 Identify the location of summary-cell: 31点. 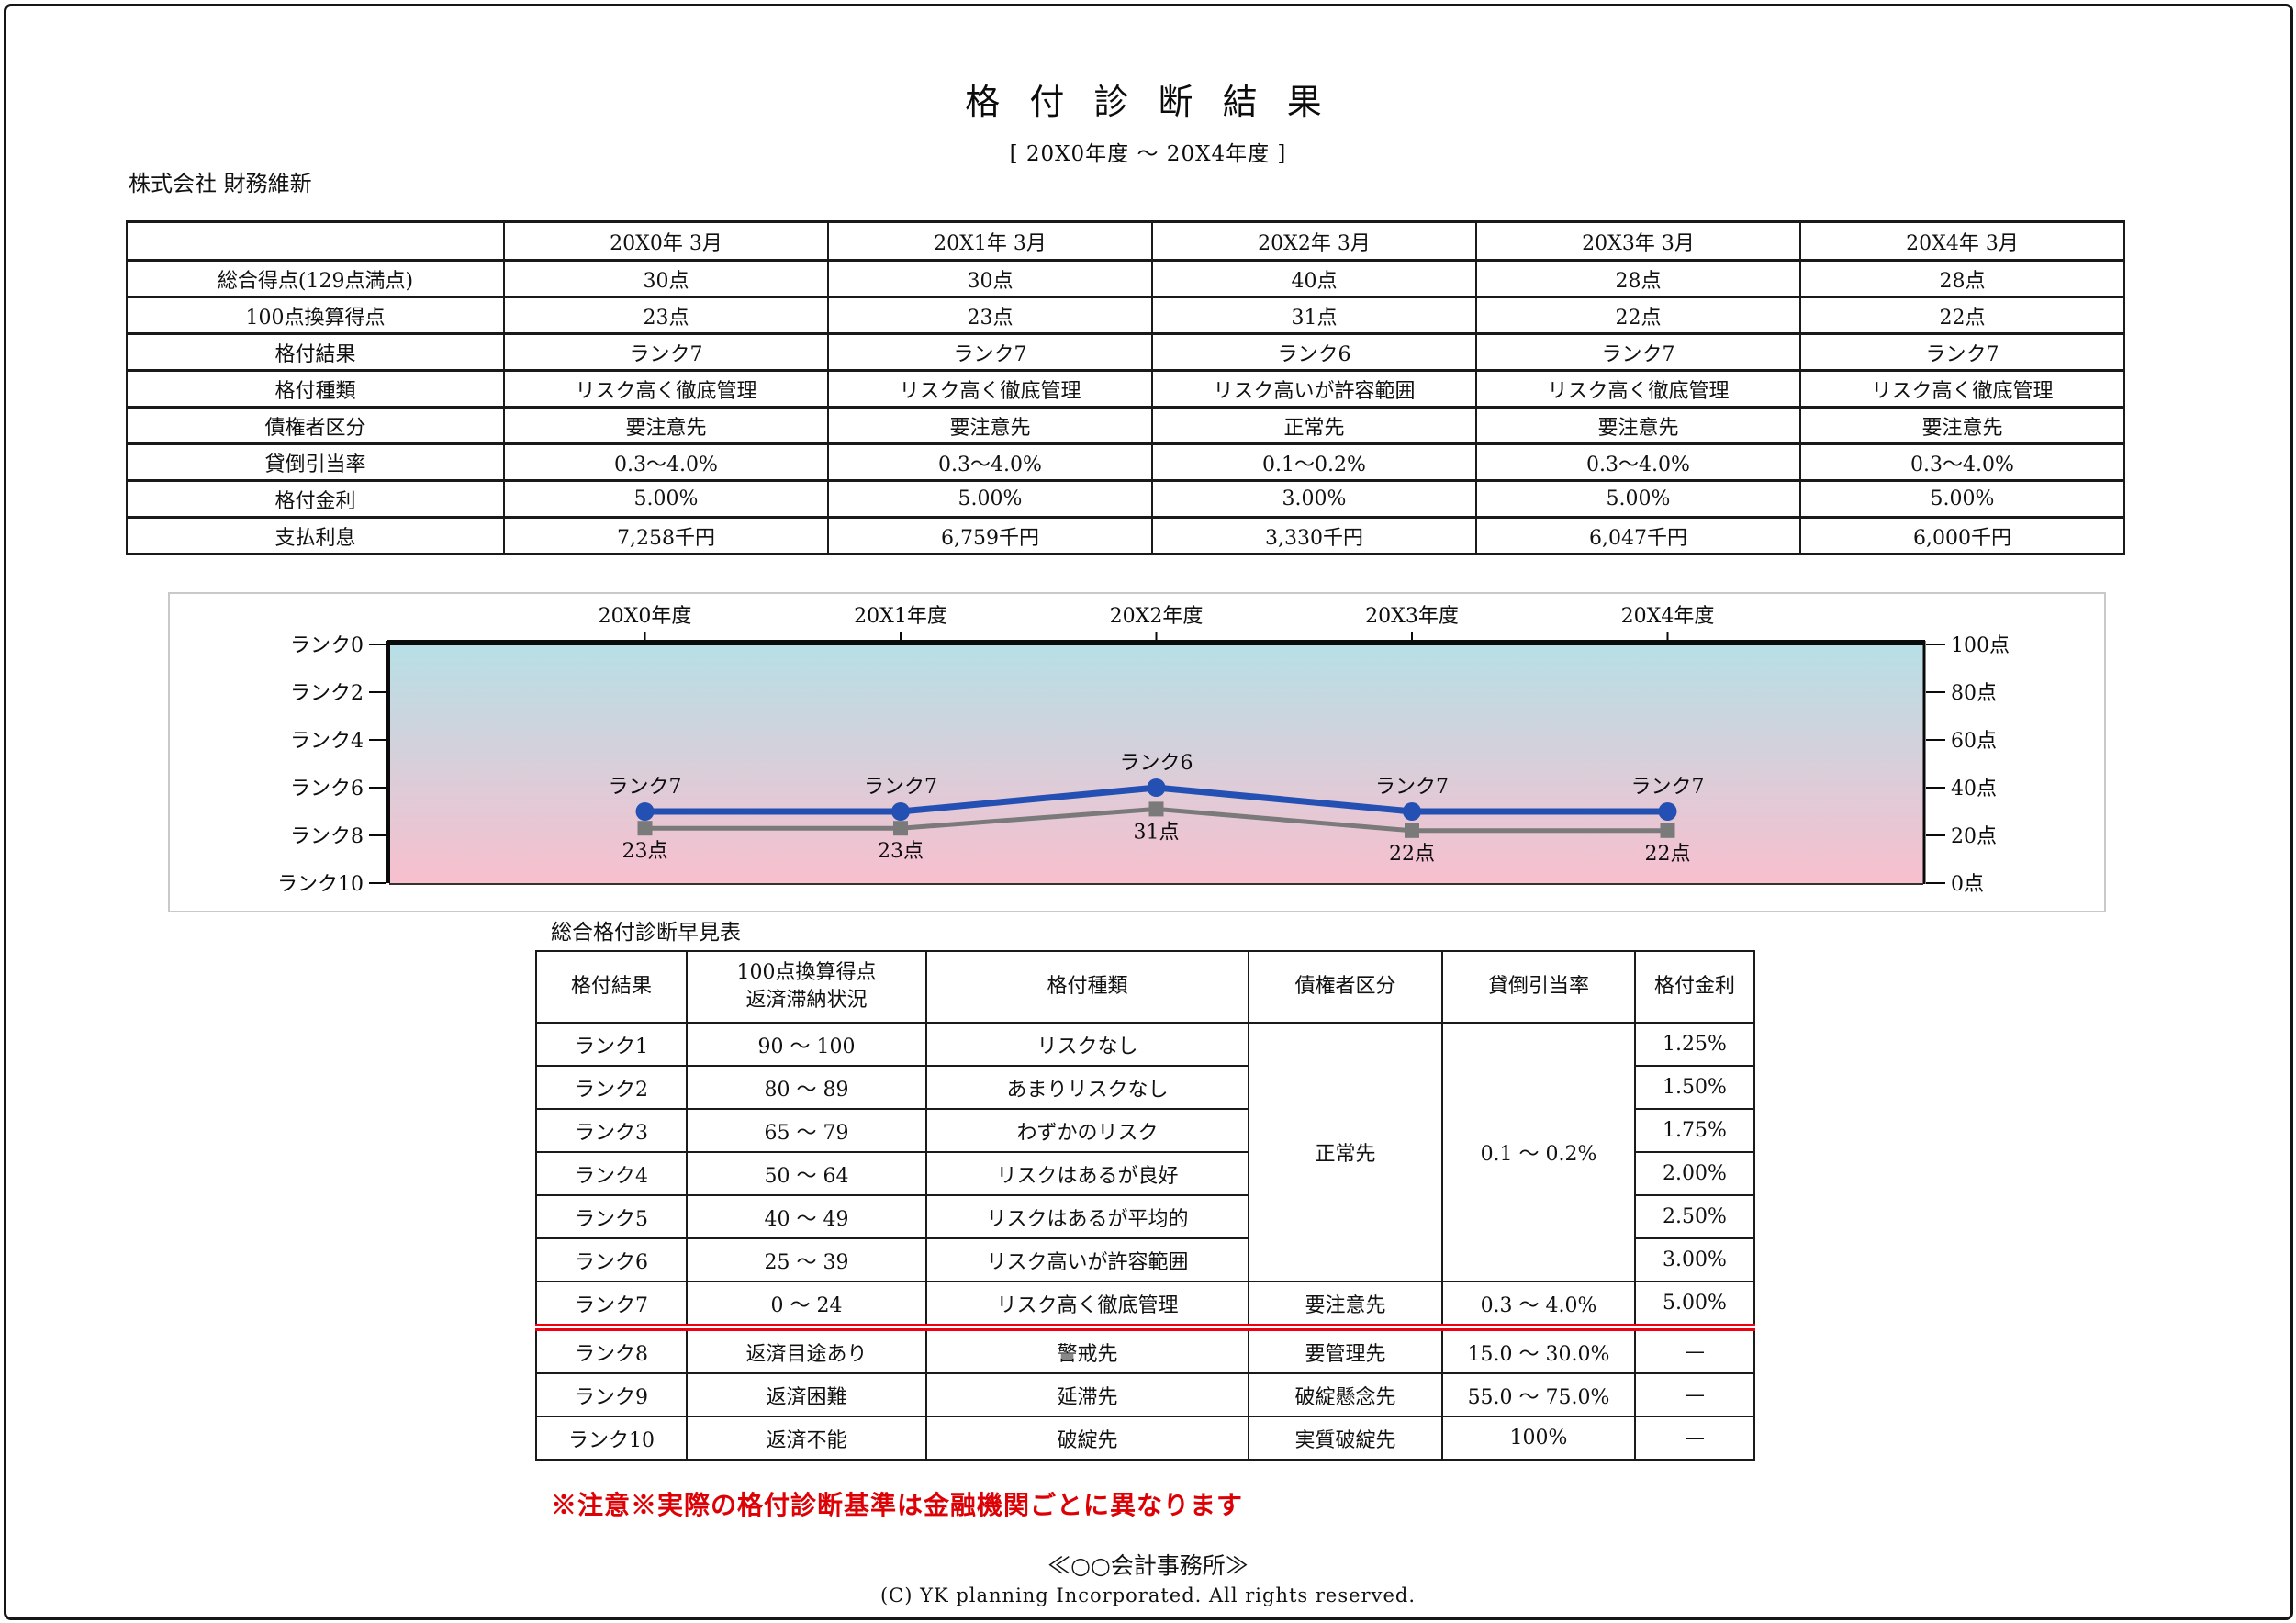
(1314, 315).